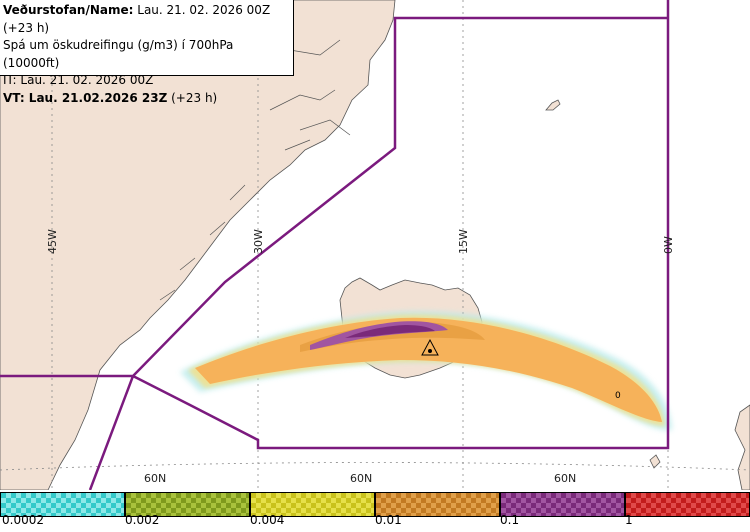 The width and height of the screenshot is (750, 532). Describe the element at coordinates (52, 241) in the screenshot. I see `lon-label-45w: 45W` at that location.